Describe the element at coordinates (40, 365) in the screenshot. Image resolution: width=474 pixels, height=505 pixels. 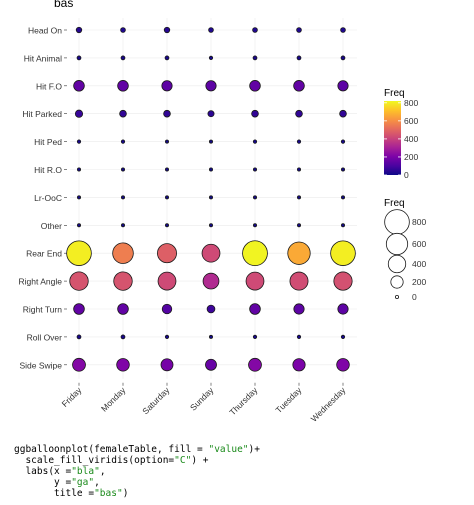
I see `y-tick-label: Side Swipe` at that location.